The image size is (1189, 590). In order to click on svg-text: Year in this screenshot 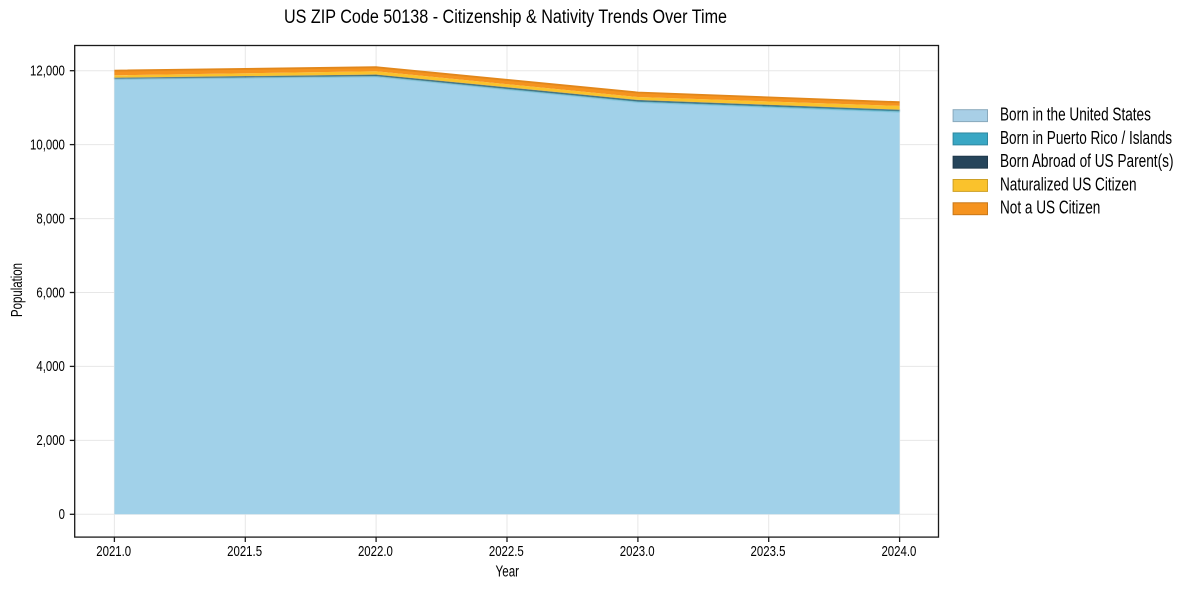, I will do `click(508, 572)`.